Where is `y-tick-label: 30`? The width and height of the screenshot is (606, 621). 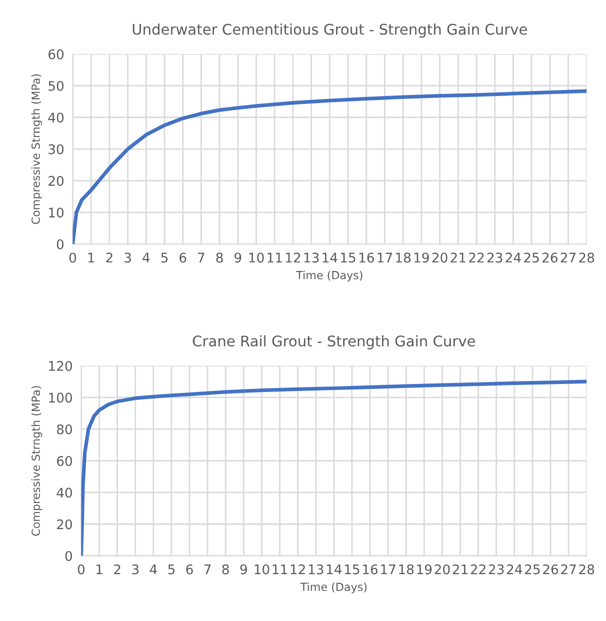 y-tick-label: 30 is located at coordinates (56, 149).